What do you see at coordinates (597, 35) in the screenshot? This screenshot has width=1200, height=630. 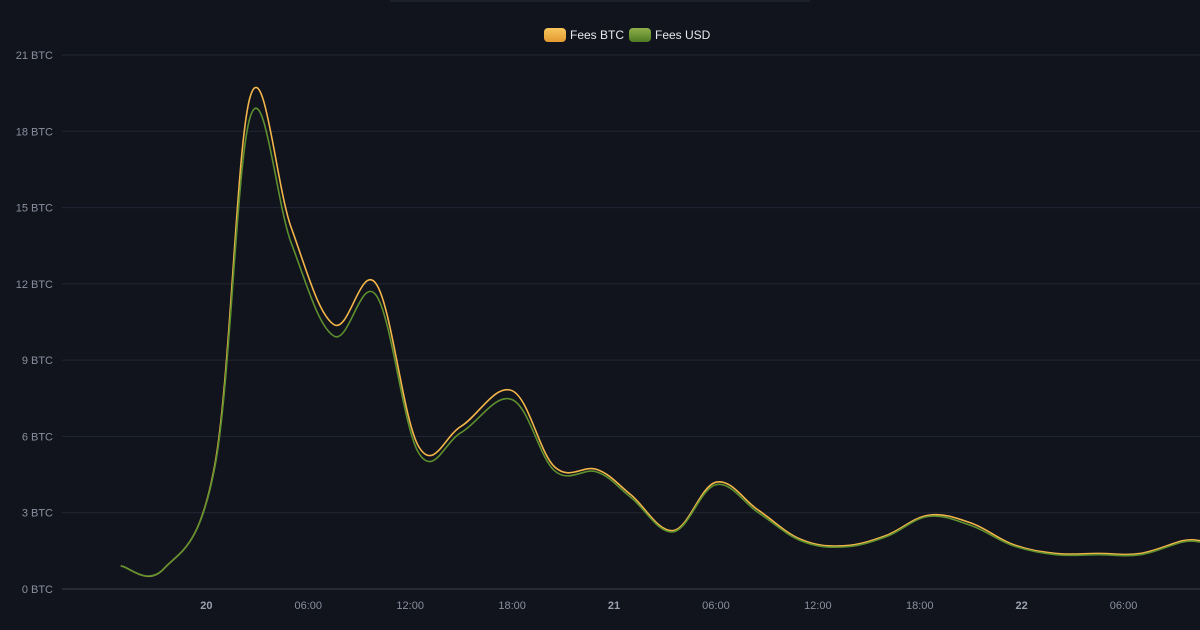 I see `legend-label: Fees BTC` at bounding box center [597, 35].